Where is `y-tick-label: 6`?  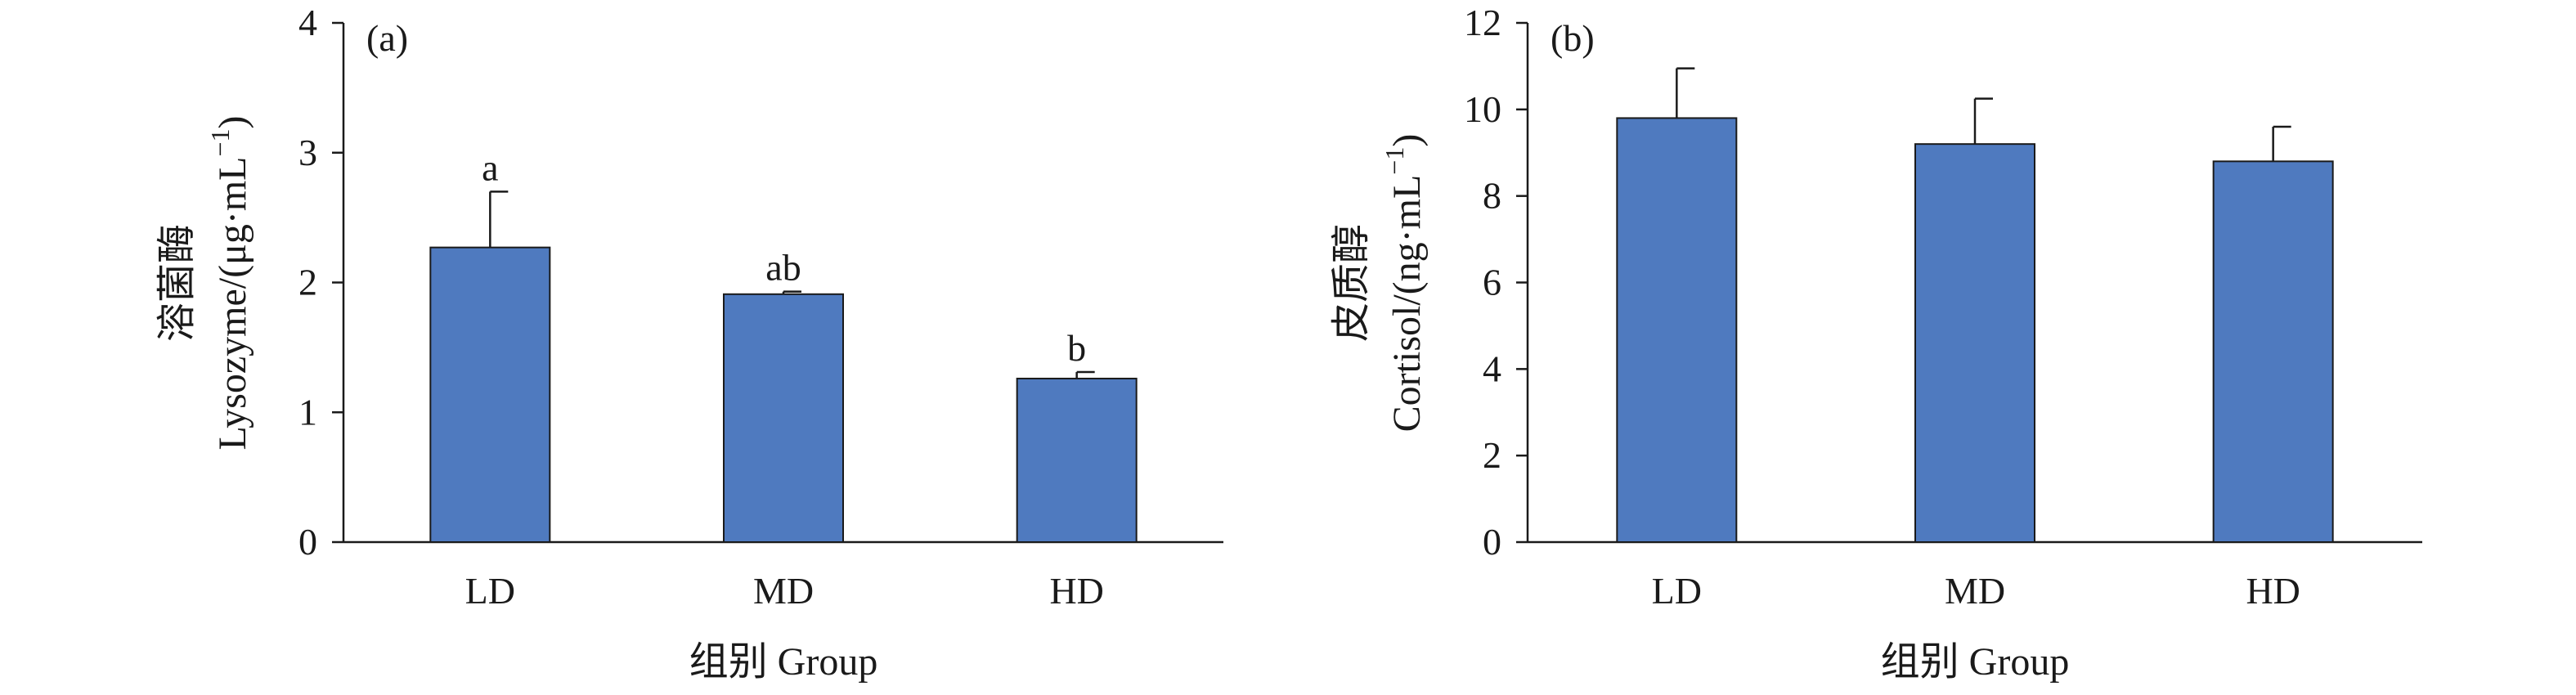 y-tick-label: 6 is located at coordinates (1492, 282).